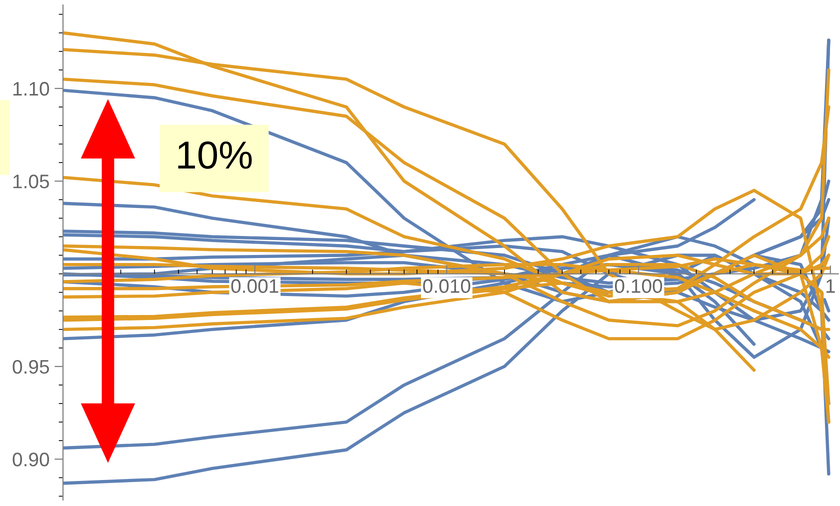  Describe the element at coordinates (31, 459) in the screenshot. I see `y-tick-label: 0.90` at that location.